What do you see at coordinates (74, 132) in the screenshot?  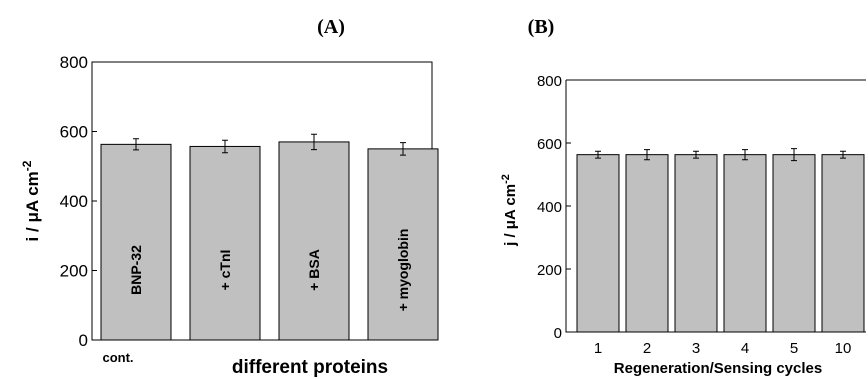 I see `panel-a-y-tick-label: 600` at bounding box center [74, 132].